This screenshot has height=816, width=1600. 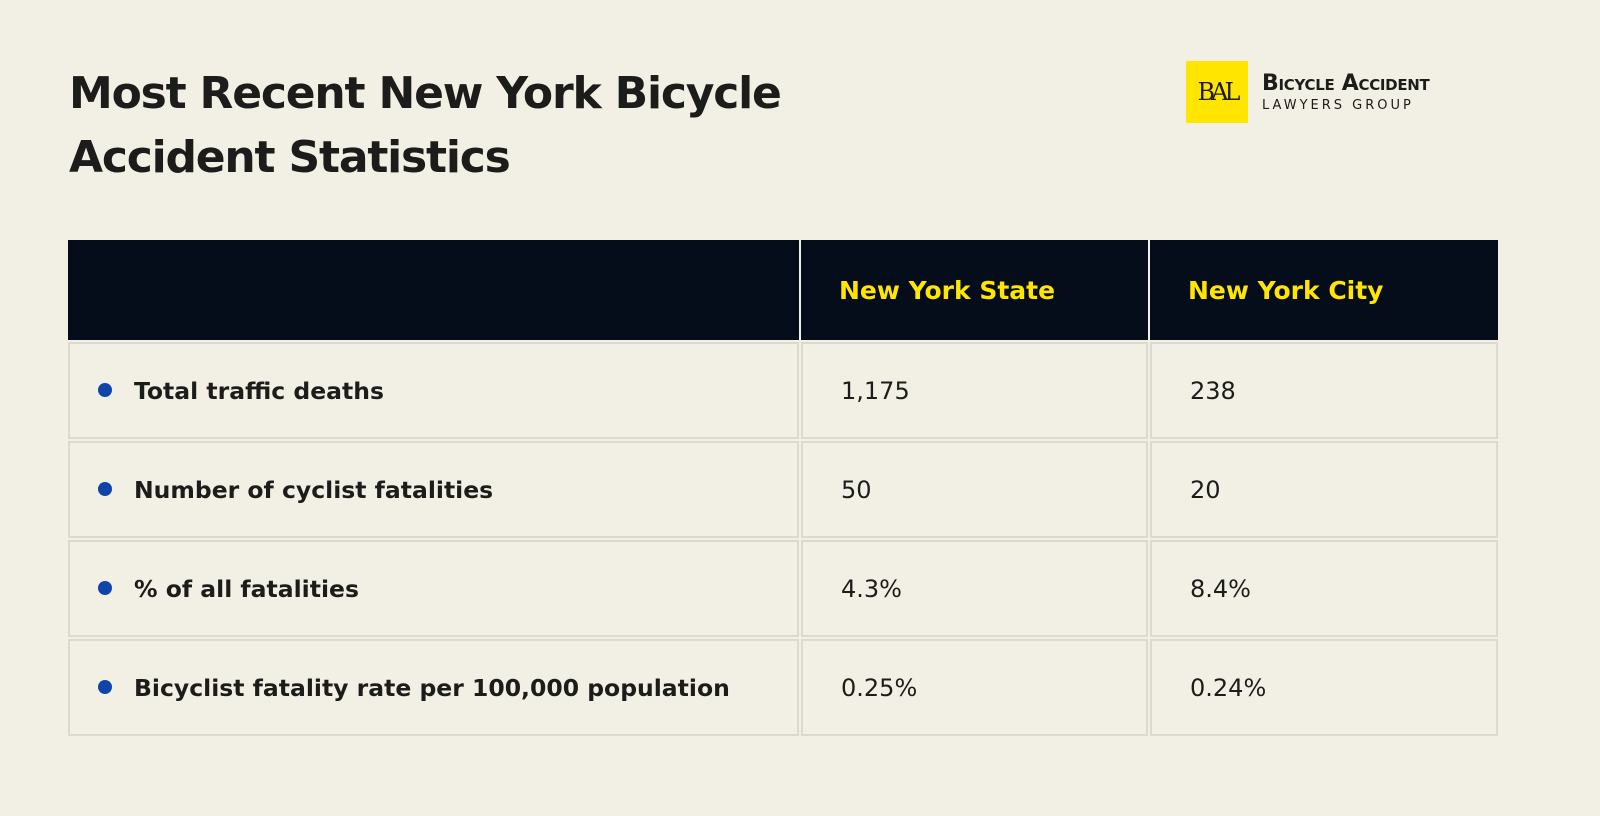 I want to click on row-label: Total traffic deaths, so click(x=259, y=390).